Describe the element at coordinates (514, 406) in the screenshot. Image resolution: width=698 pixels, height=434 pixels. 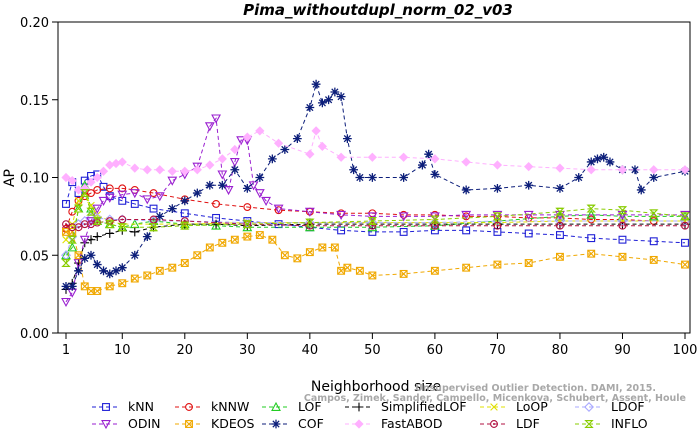
I see `legend-item-loop: LoOP` at that location.